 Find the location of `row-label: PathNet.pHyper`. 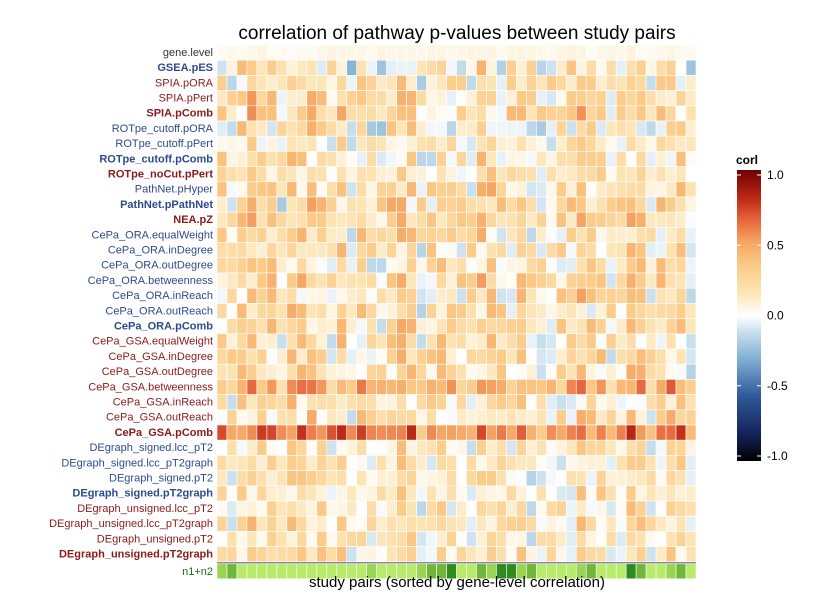

row-label: PathNet.pHyper is located at coordinates (174, 190).